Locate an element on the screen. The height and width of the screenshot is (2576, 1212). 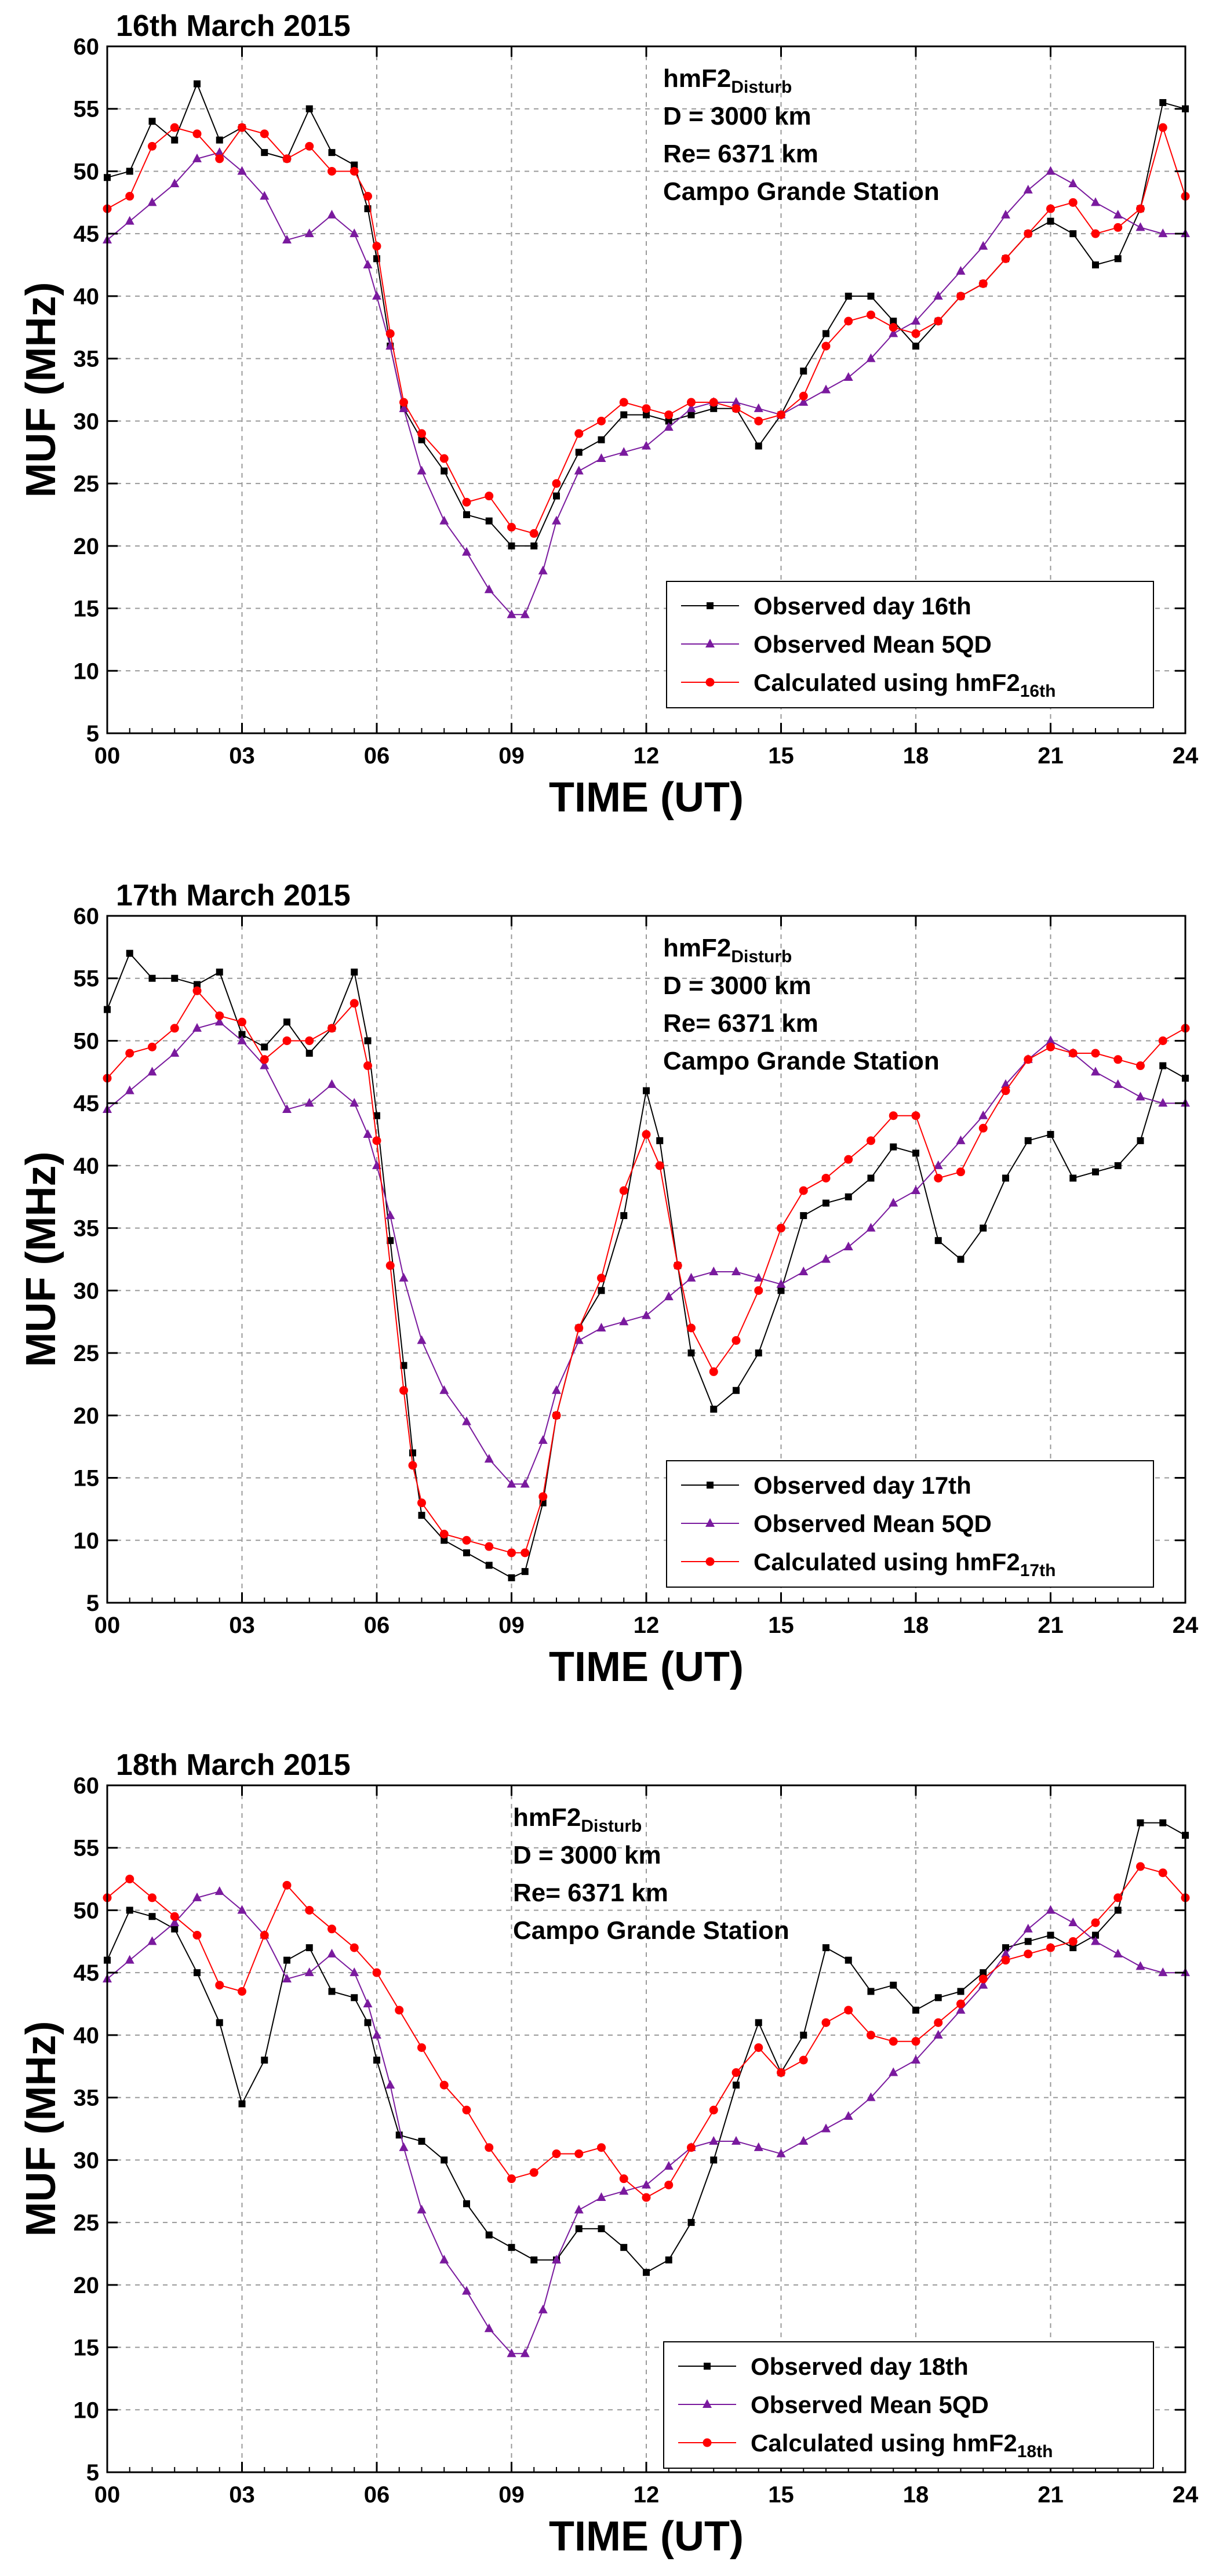
y-tick-label: 30 is located at coordinates (87, 421).